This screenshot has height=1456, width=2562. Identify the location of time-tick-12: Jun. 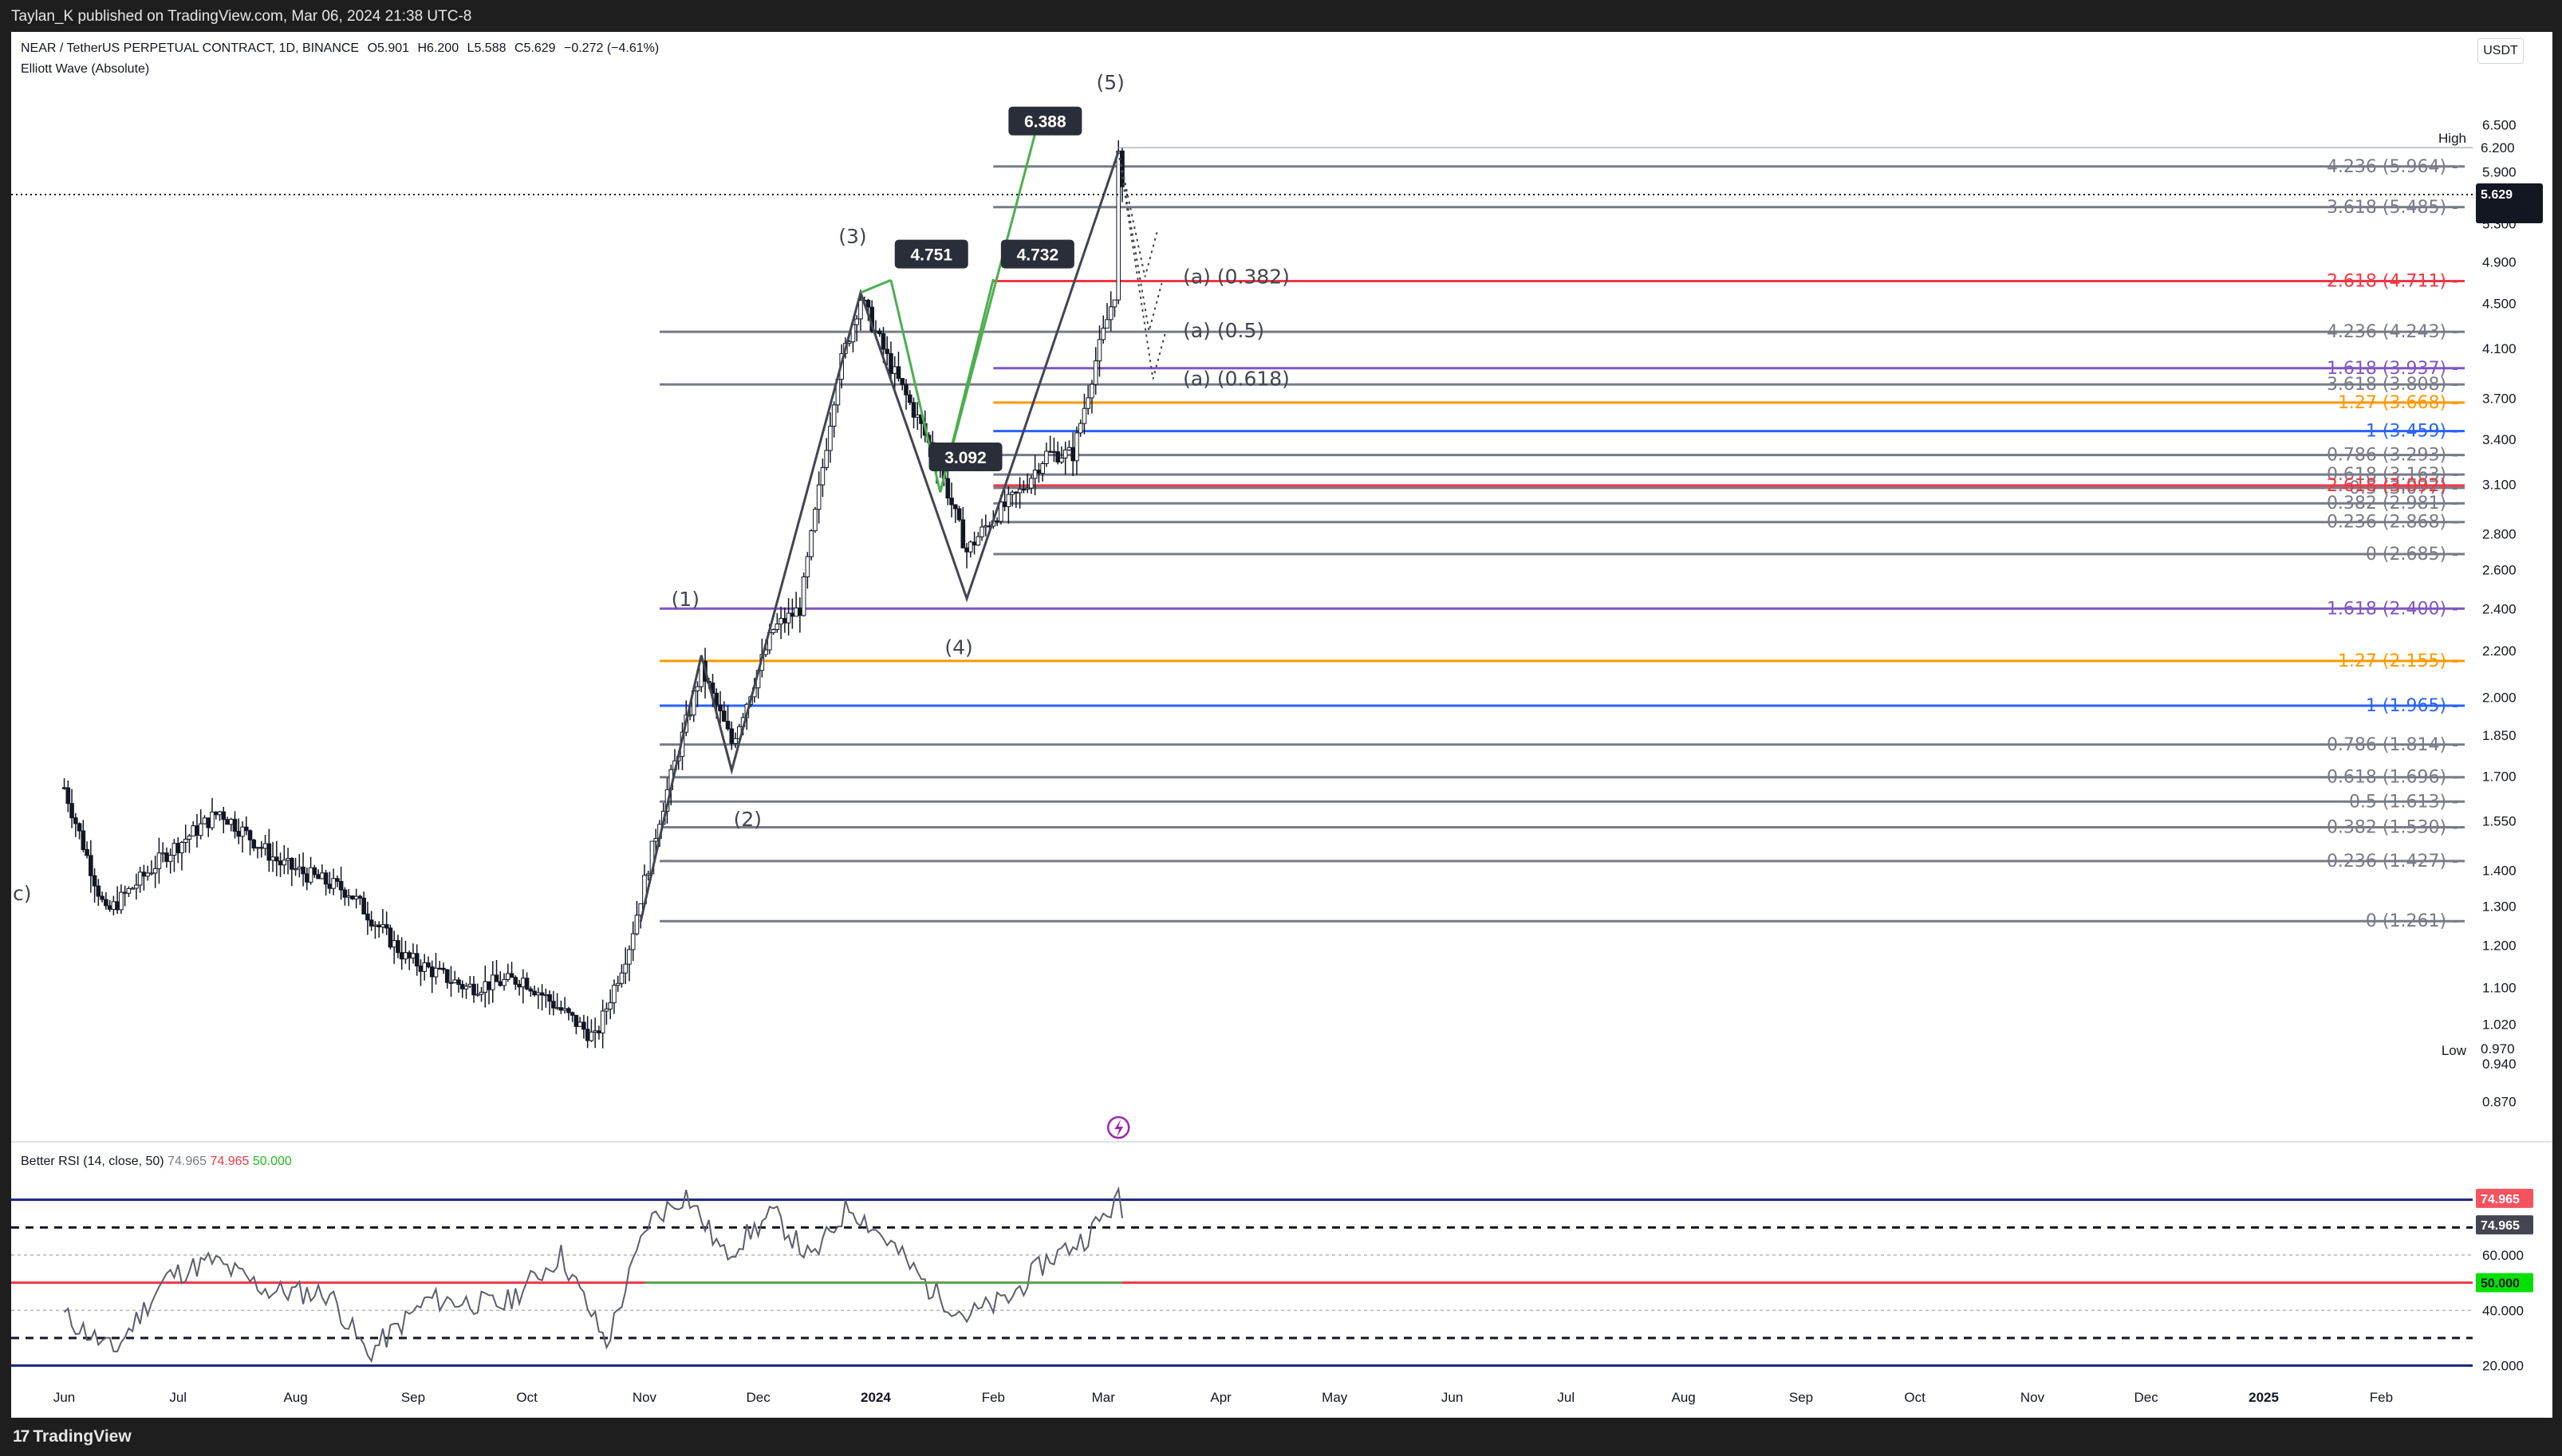
(1452, 1397).